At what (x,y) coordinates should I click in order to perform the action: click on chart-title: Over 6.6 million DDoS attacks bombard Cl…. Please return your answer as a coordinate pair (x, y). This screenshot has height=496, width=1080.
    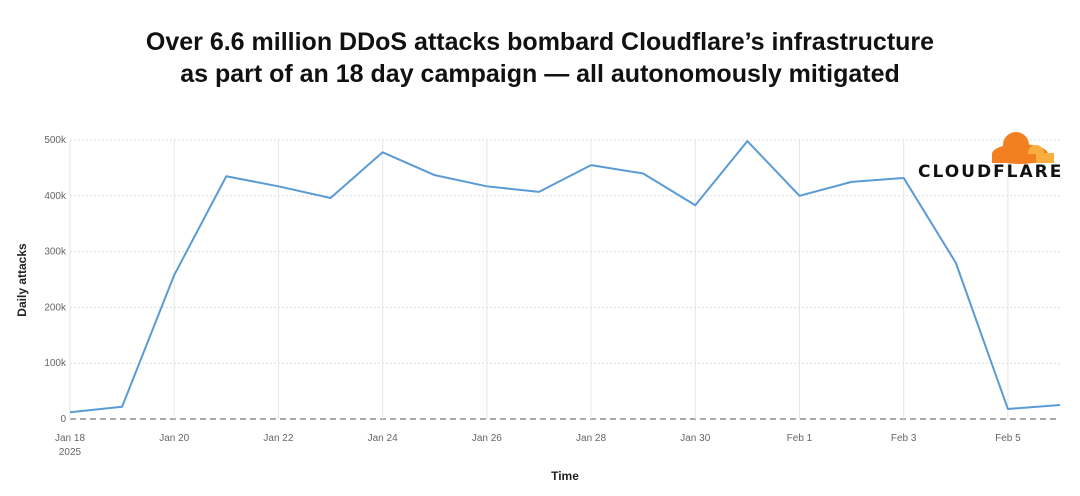
    Looking at the image, I should click on (540, 58).